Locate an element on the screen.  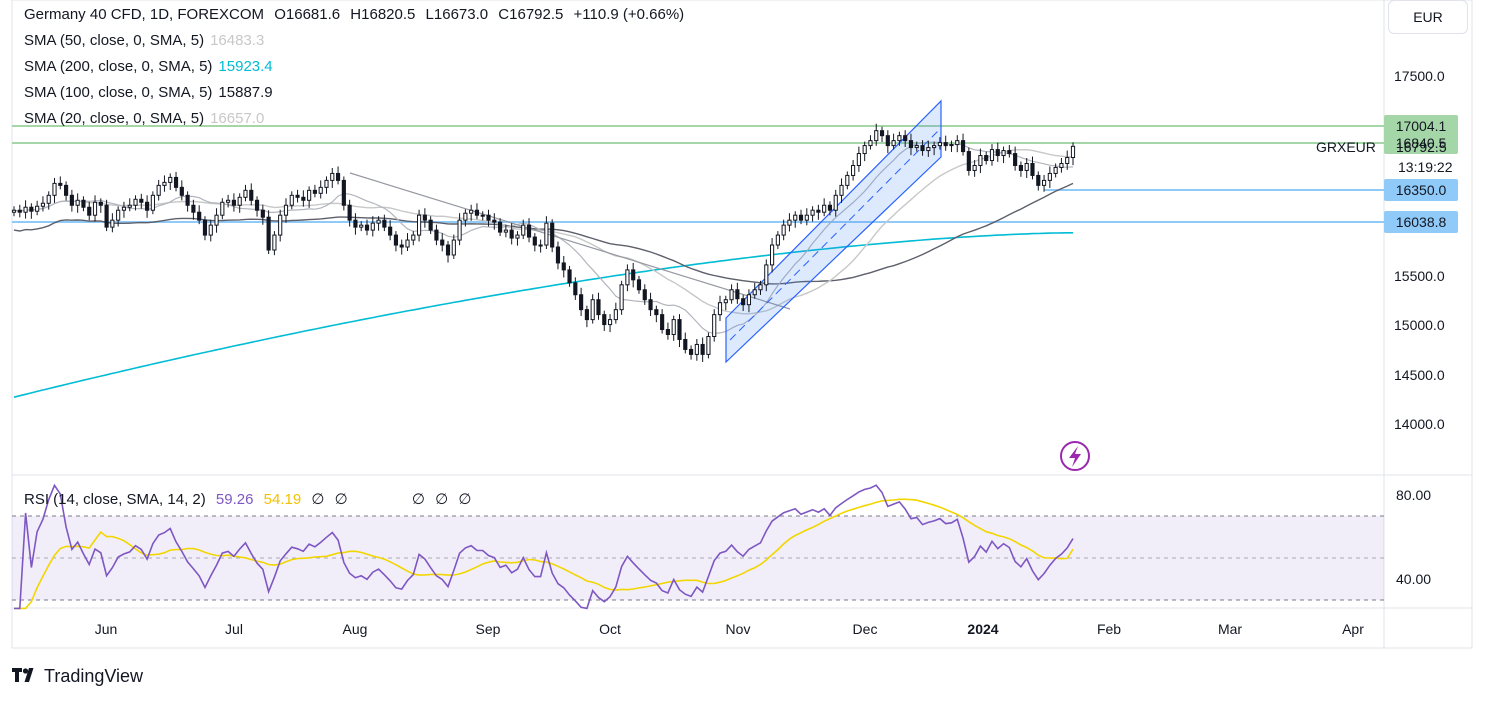
channel-midline is located at coordinates (835, 234).